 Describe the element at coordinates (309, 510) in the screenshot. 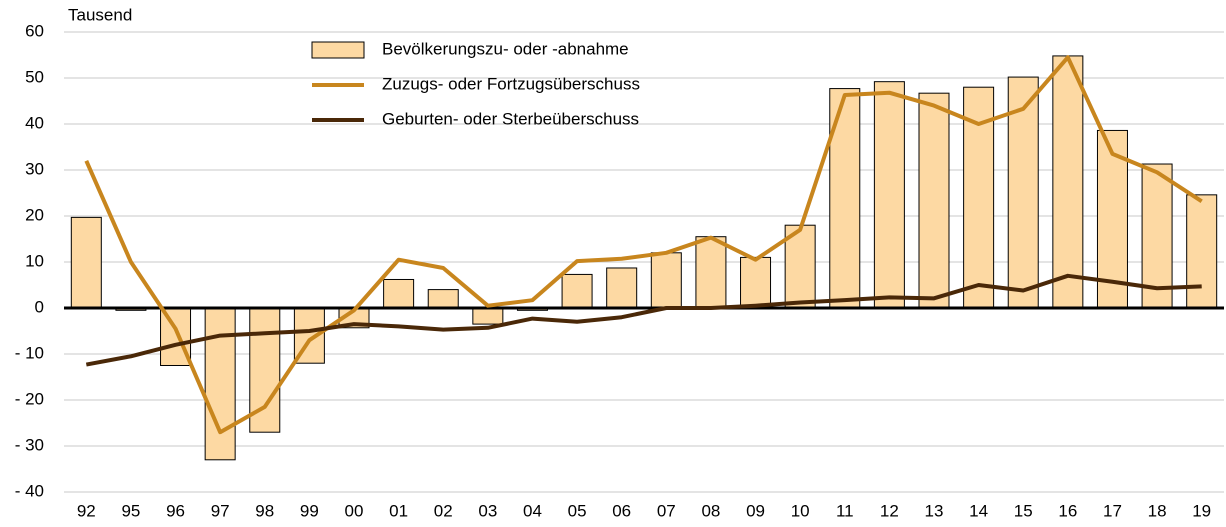

I see `x-tick-label: 99` at that location.